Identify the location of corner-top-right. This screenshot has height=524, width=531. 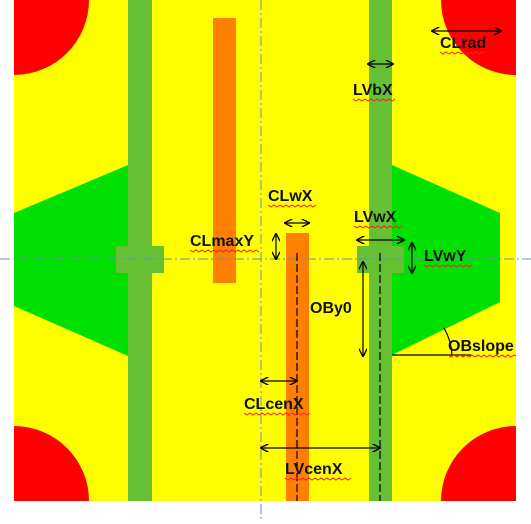
(478, 37).